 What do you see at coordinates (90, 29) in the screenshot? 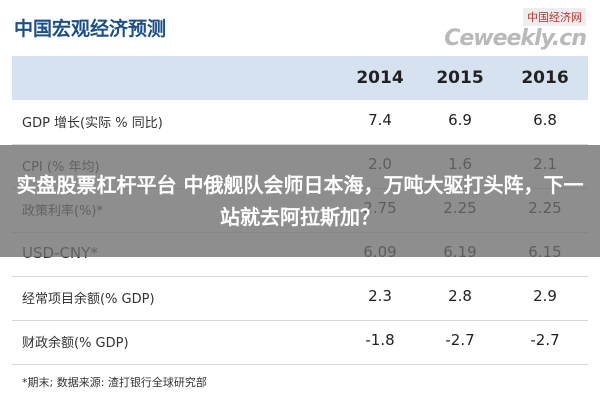
I see `title: 中国宏观经济预测` at bounding box center [90, 29].